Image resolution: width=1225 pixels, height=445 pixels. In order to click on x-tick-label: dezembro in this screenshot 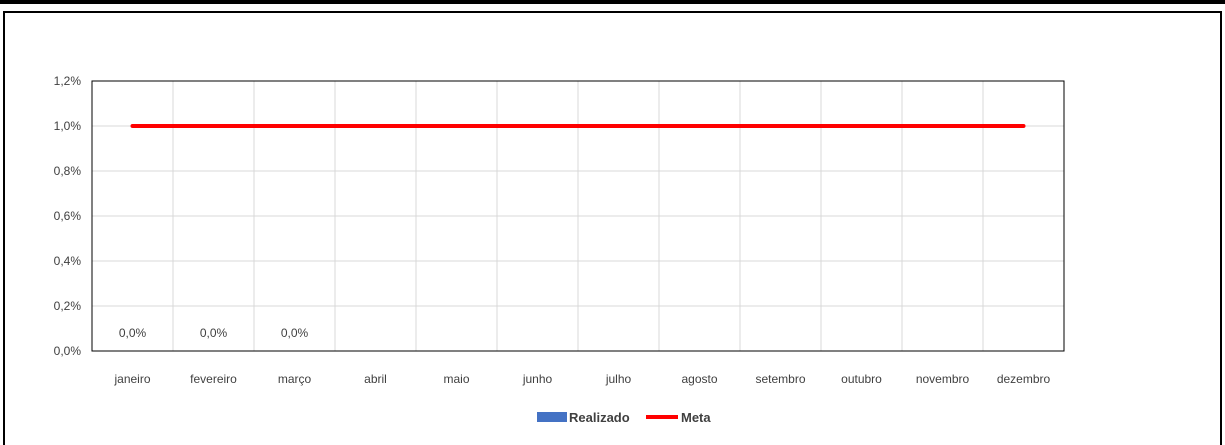, I will do `click(1024, 379)`.